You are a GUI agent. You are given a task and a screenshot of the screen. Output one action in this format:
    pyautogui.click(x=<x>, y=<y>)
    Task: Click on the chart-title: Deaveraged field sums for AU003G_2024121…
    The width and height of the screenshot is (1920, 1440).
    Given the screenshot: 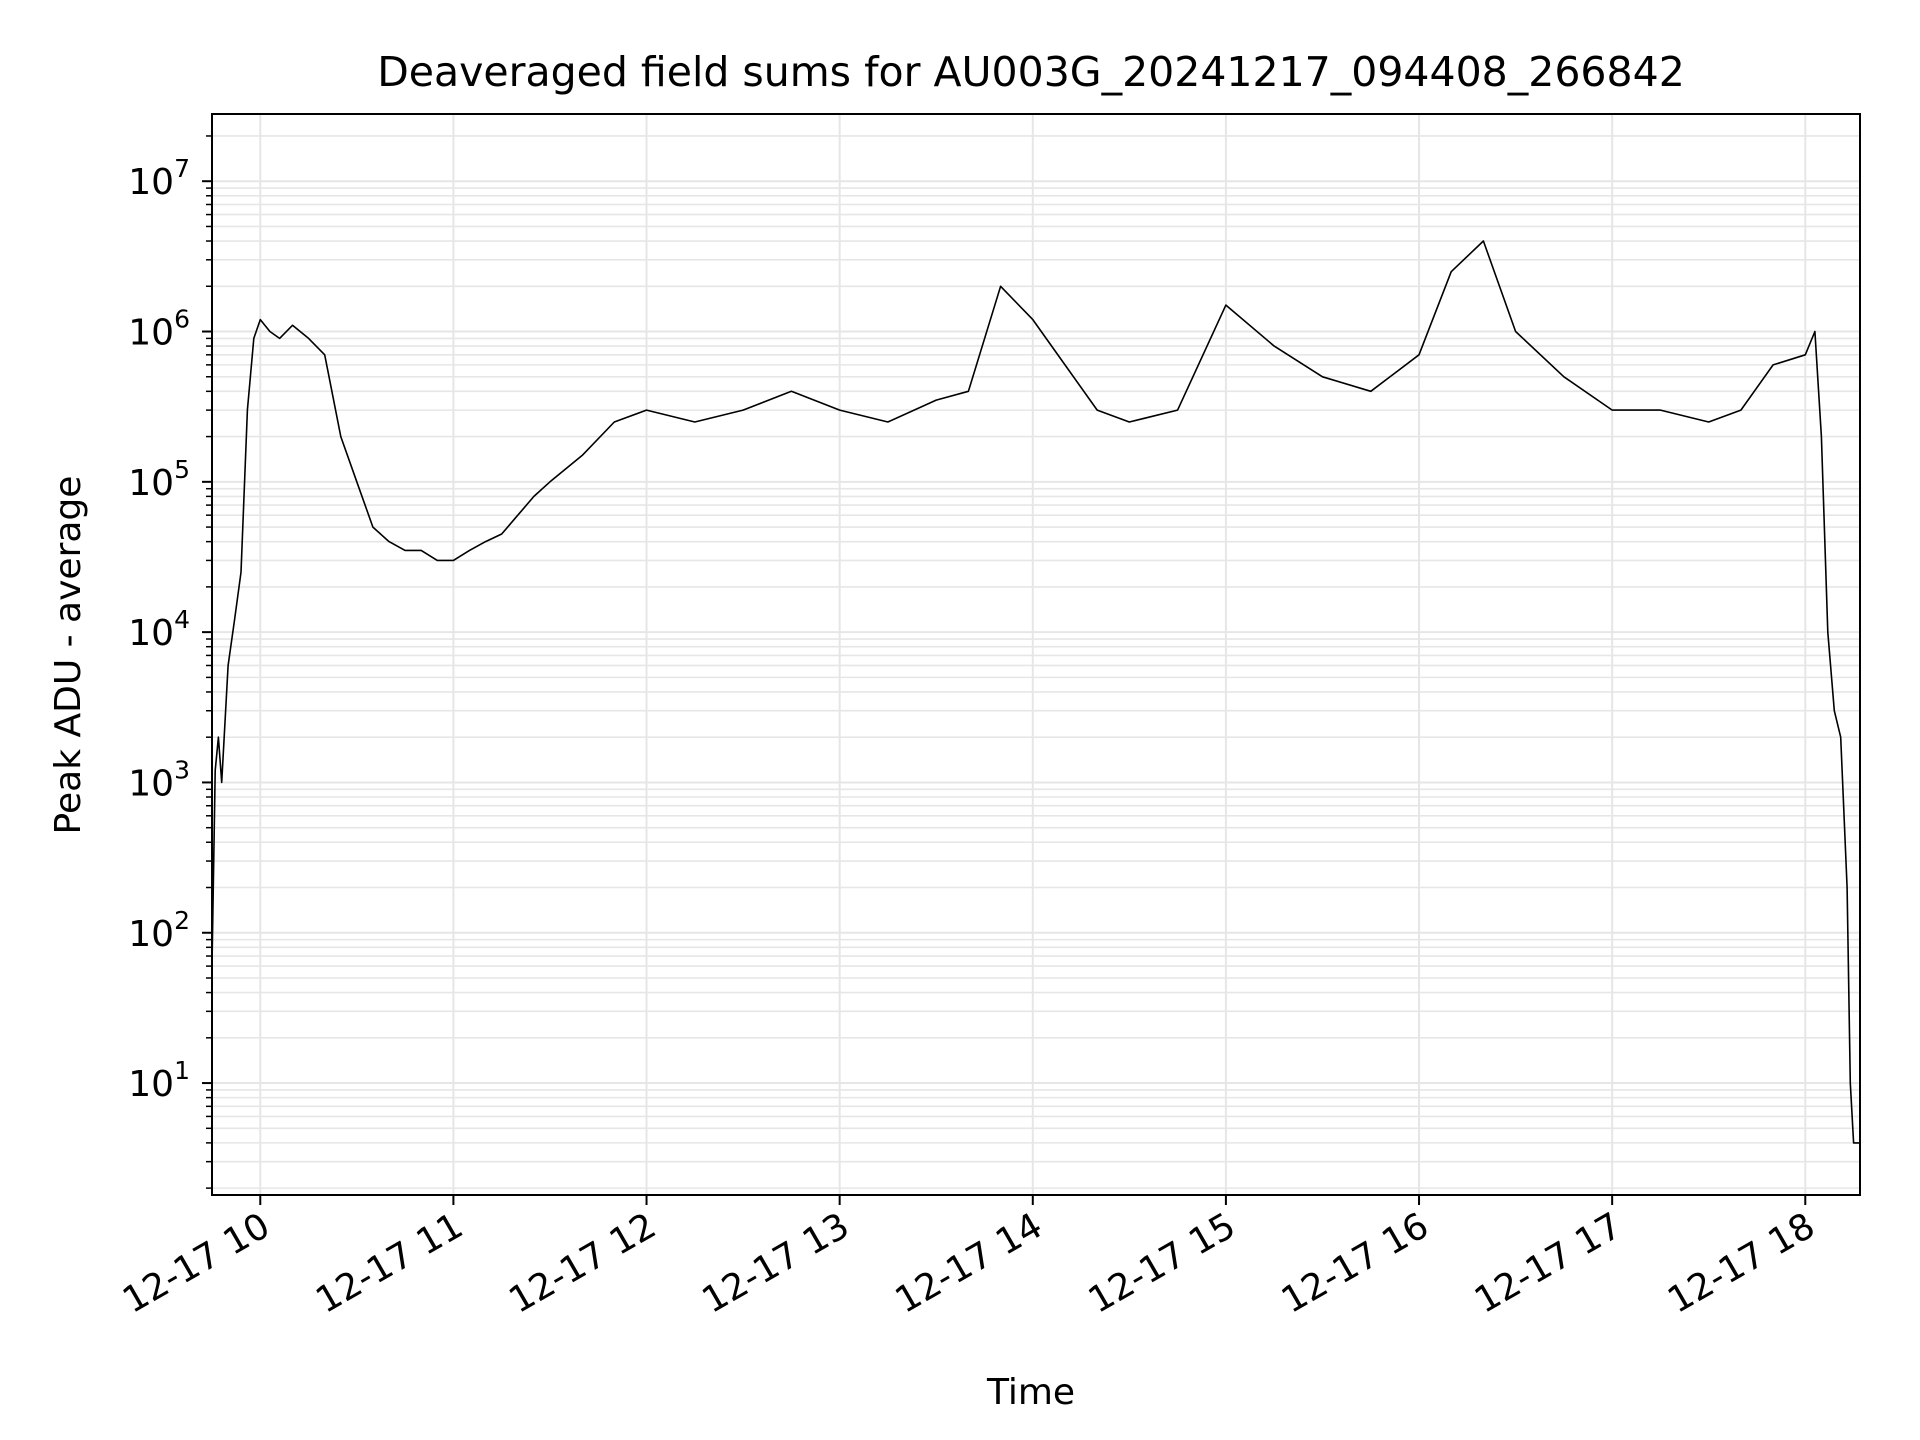 What is the action you would take?
    pyautogui.click(x=1031, y=72)
    